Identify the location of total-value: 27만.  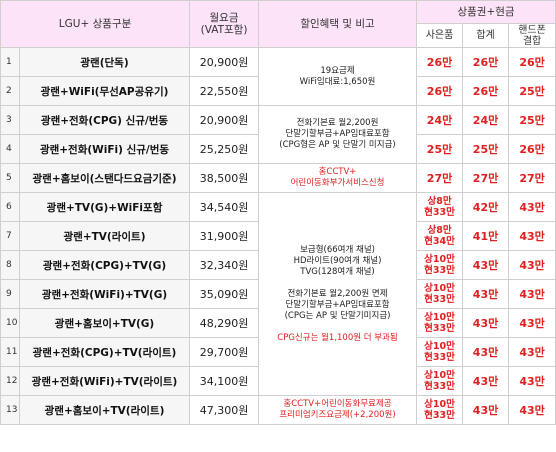
(486, 178).